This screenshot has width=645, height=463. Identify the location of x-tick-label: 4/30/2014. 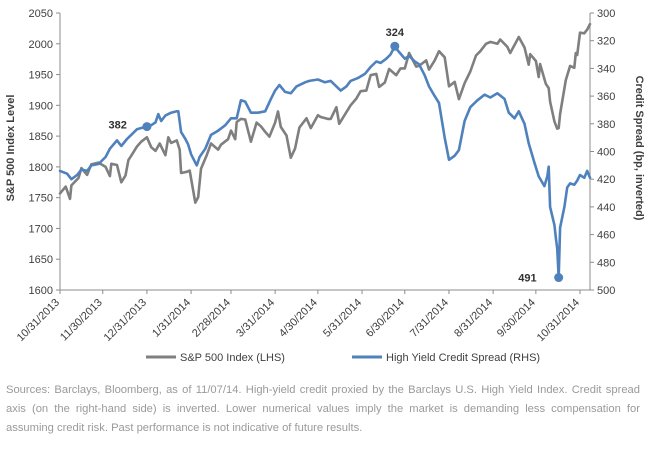
(298, 318).